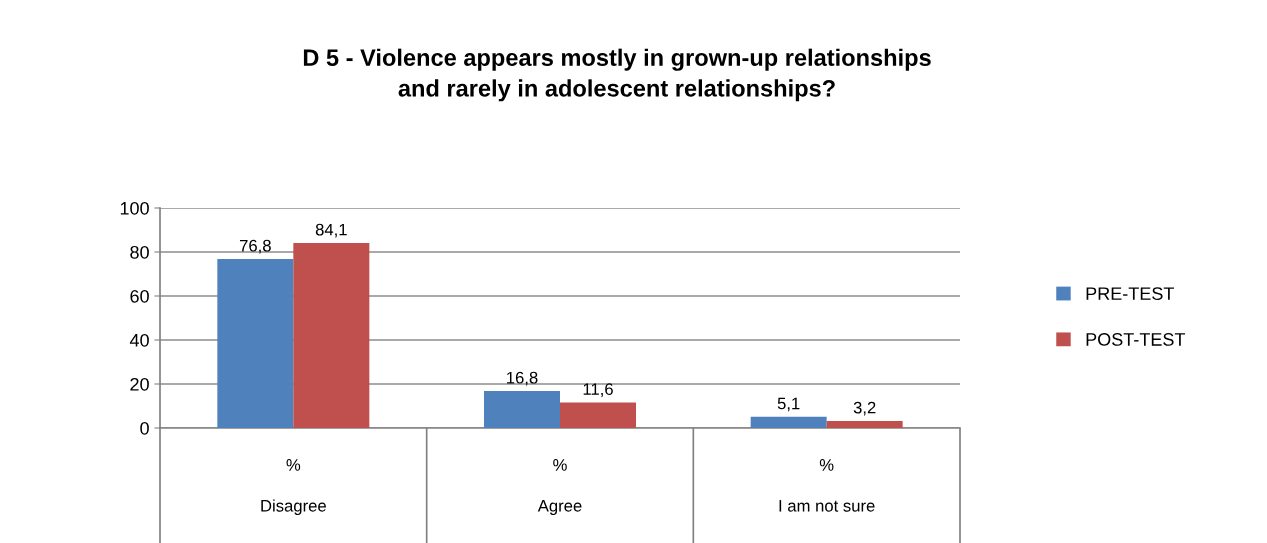  What do you see at coordinates (617, 75) in the screenshot?
I see `chart-title: D 5 - Violence appears mostly in grown-up relationships and rarely in adolescent relationships?` at bounding box center [617, 75].